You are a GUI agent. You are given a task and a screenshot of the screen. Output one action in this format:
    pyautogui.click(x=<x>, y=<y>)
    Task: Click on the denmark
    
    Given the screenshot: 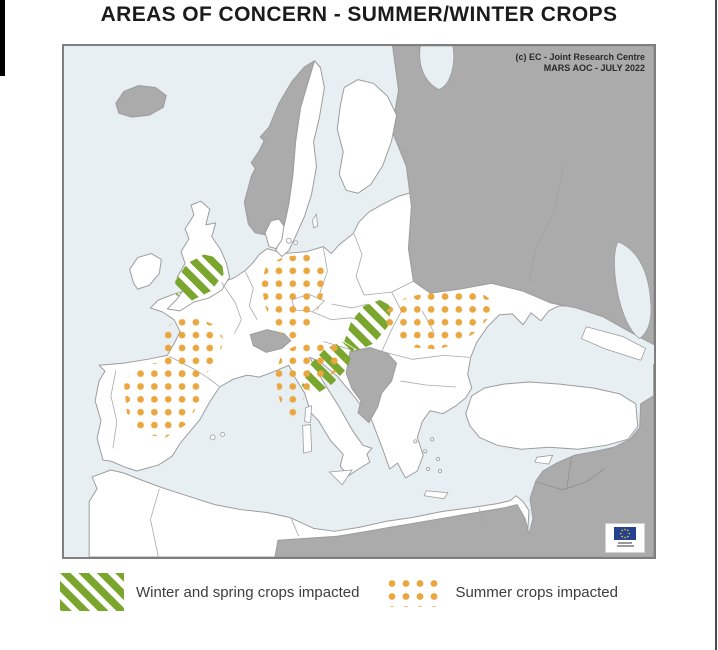 What is the action you would take?
    pyautogui.click(x=274, y=234)
    